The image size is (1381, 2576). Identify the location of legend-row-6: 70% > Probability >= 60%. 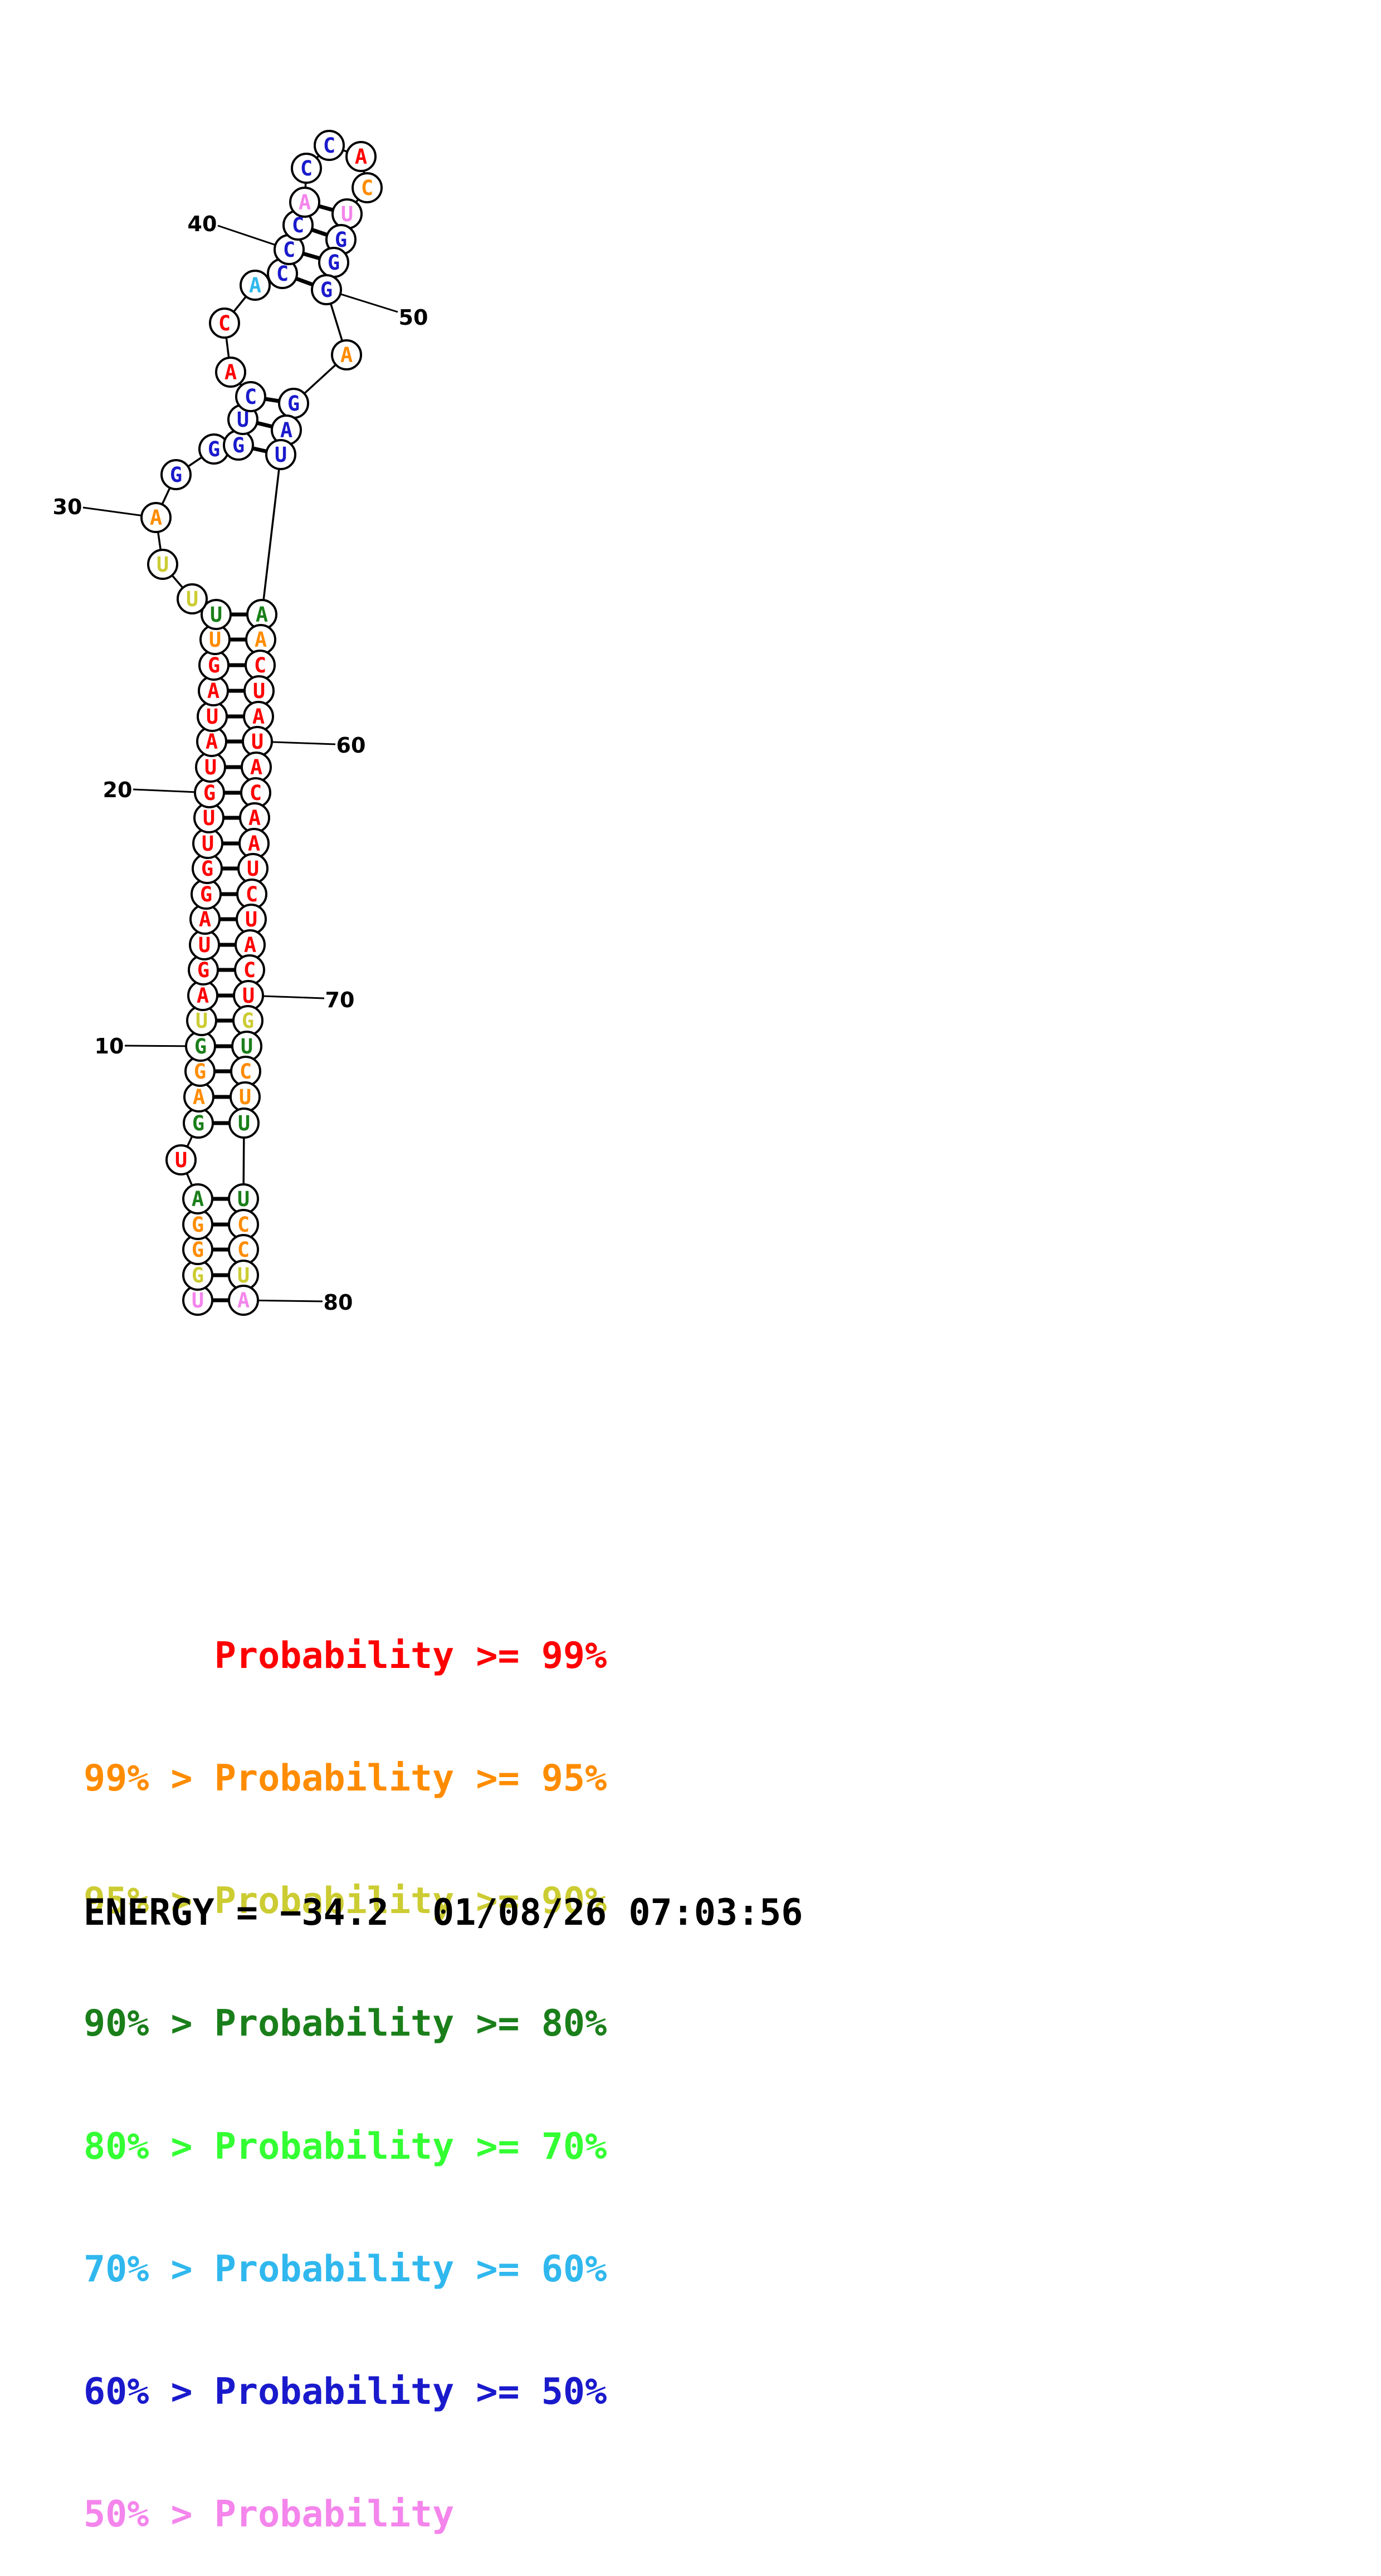
(345, 2269).